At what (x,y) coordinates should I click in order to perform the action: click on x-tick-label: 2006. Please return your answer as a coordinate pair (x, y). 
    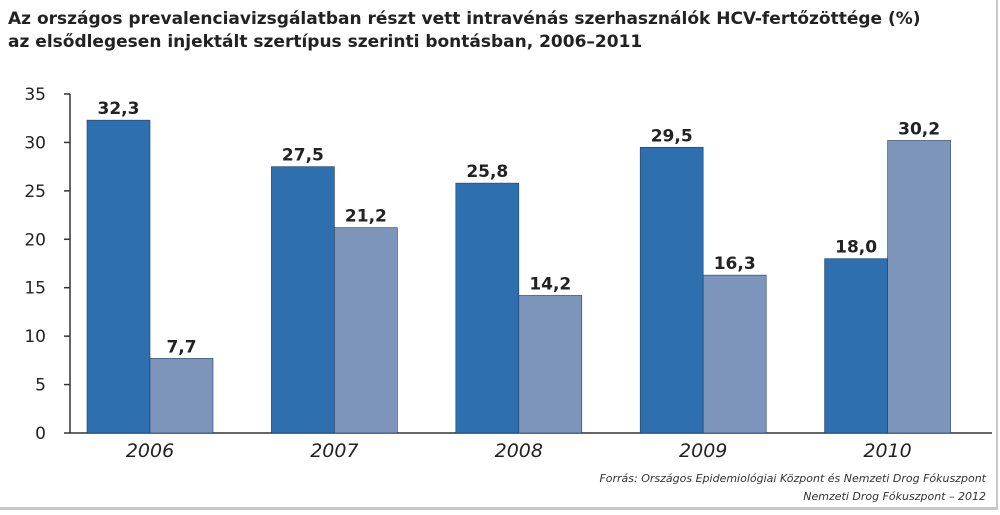
    Looking at the image, I should click on (150, 451).